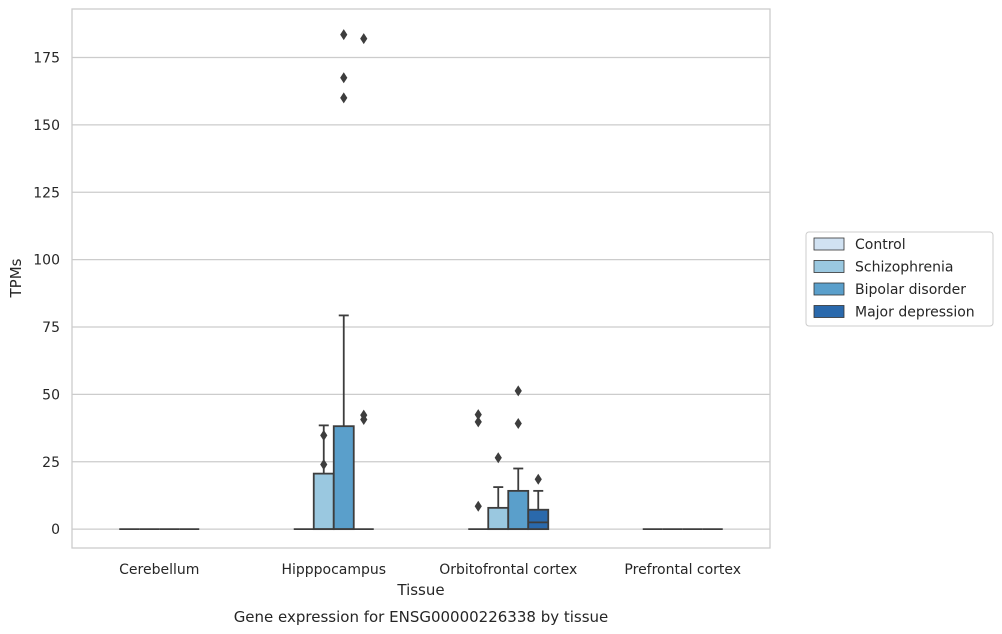  I want to click on legend-label: Schizophrenia, so click(904, 268).